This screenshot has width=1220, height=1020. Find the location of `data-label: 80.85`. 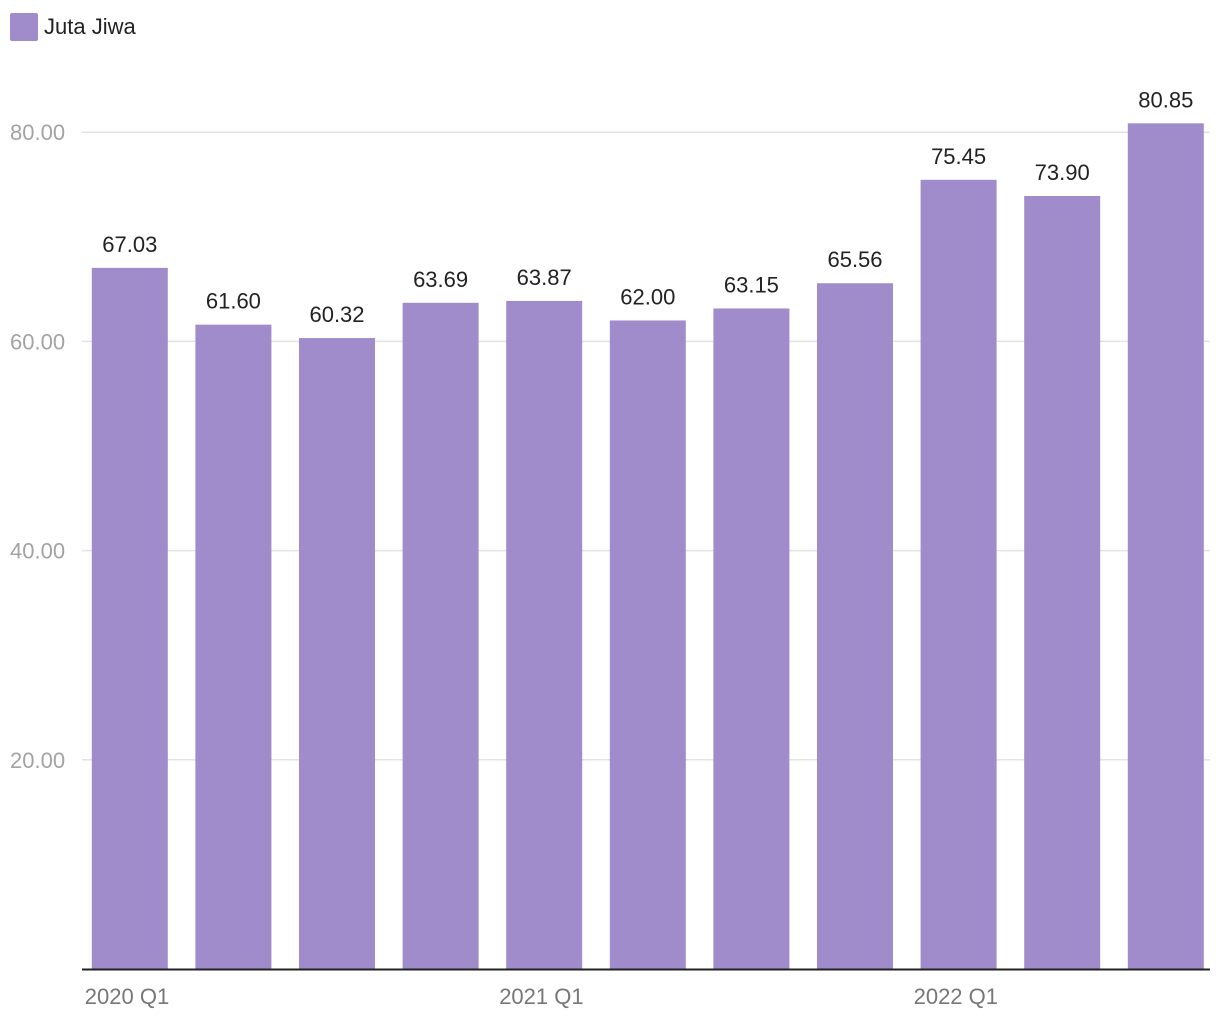

data-label: 80.85 is located at coordinates (1165, 99).